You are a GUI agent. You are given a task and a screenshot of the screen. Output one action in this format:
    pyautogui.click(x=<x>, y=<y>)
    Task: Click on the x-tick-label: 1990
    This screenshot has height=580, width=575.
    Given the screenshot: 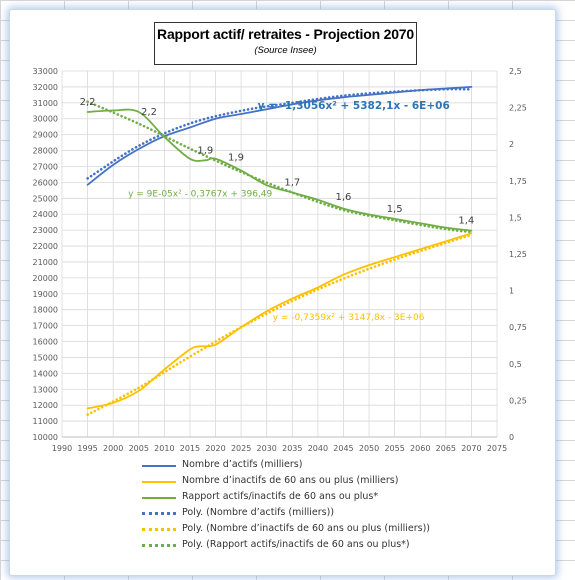 What is the action you would take?
    pyautogui.click(x=62, y=448)
    